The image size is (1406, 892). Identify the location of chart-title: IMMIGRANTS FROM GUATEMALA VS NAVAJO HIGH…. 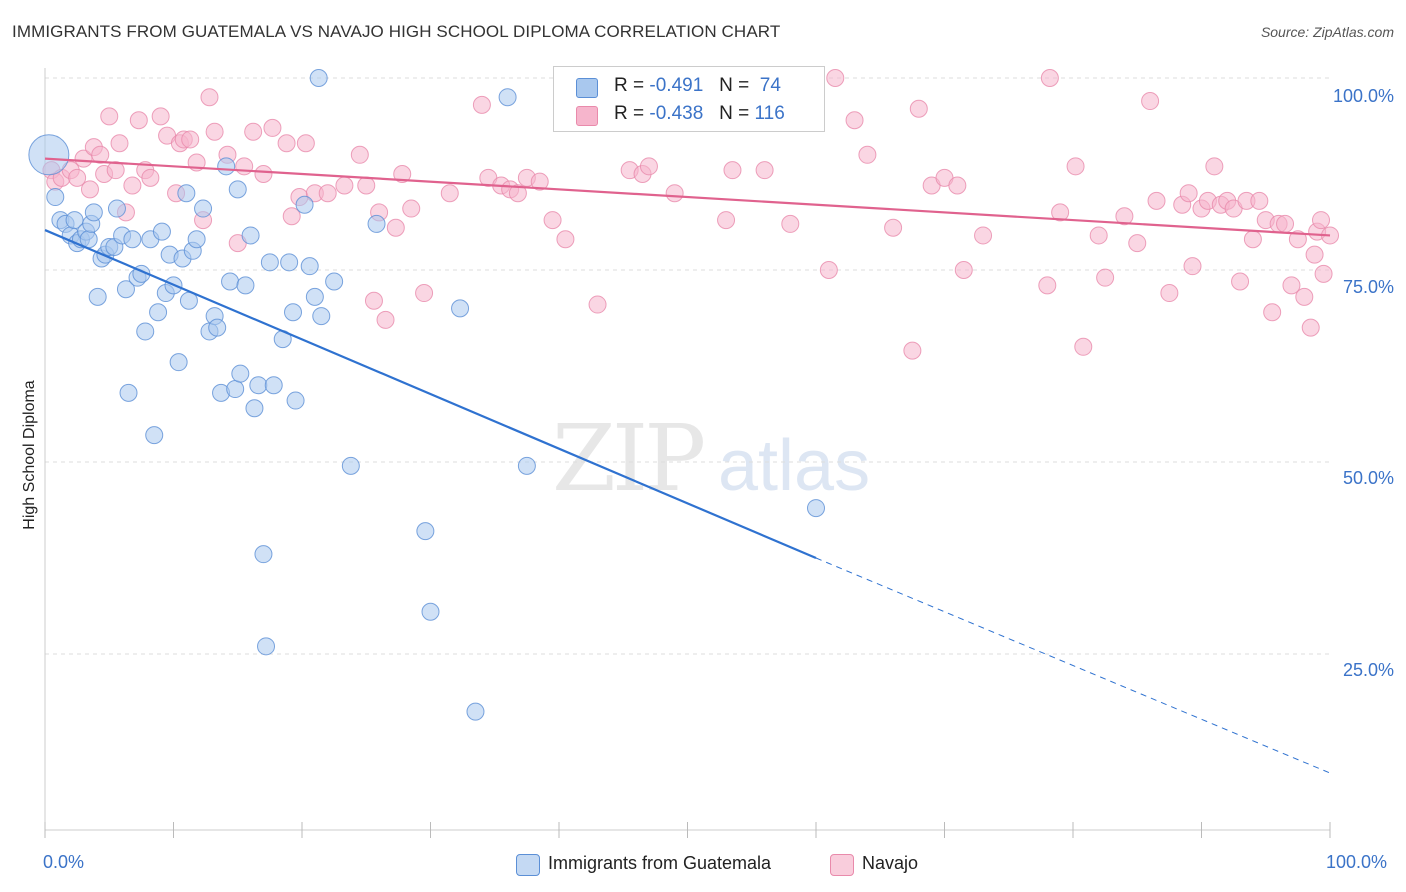
(396, 31).